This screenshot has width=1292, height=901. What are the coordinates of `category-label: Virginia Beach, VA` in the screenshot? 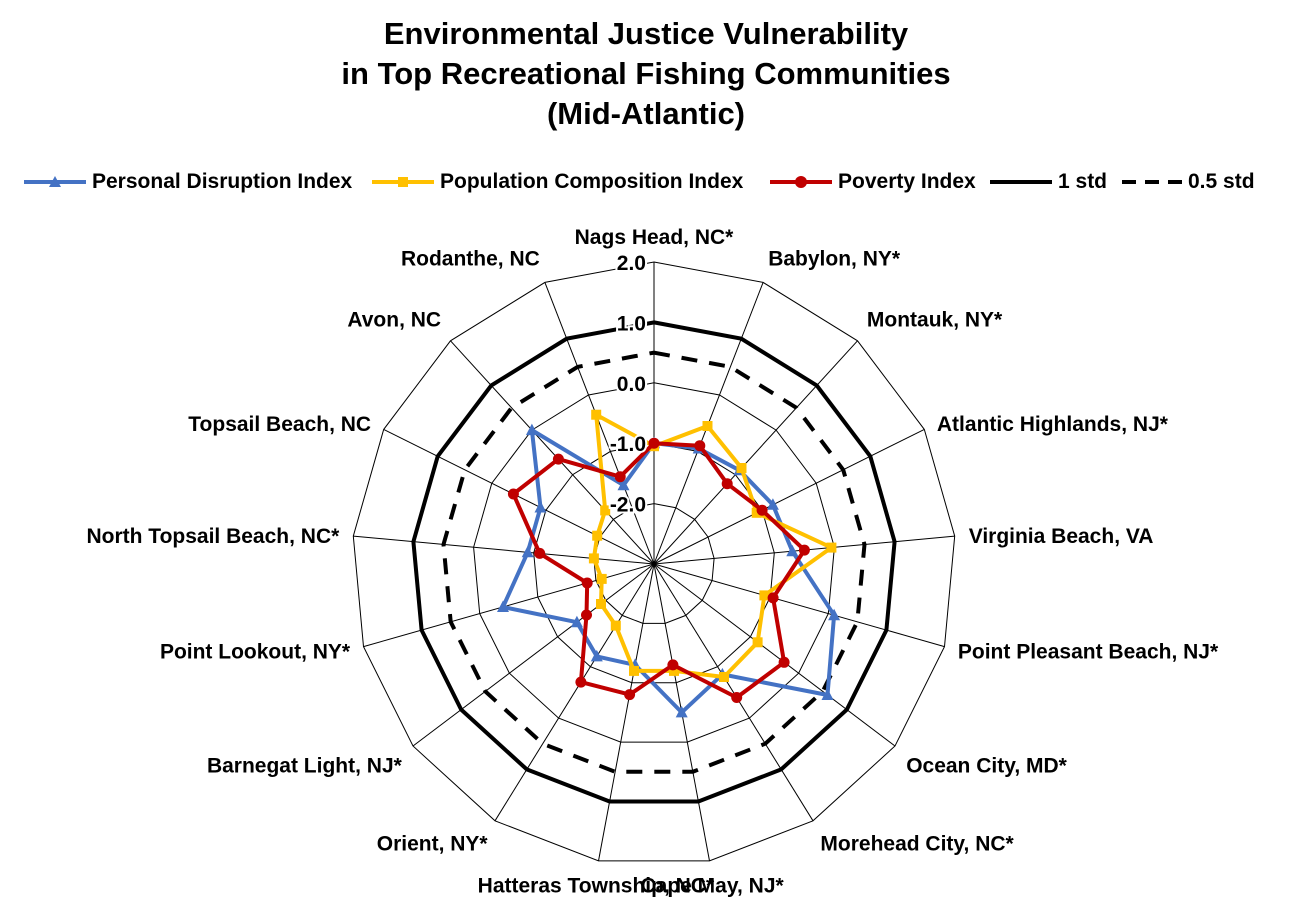 It's located at (1061, 536).